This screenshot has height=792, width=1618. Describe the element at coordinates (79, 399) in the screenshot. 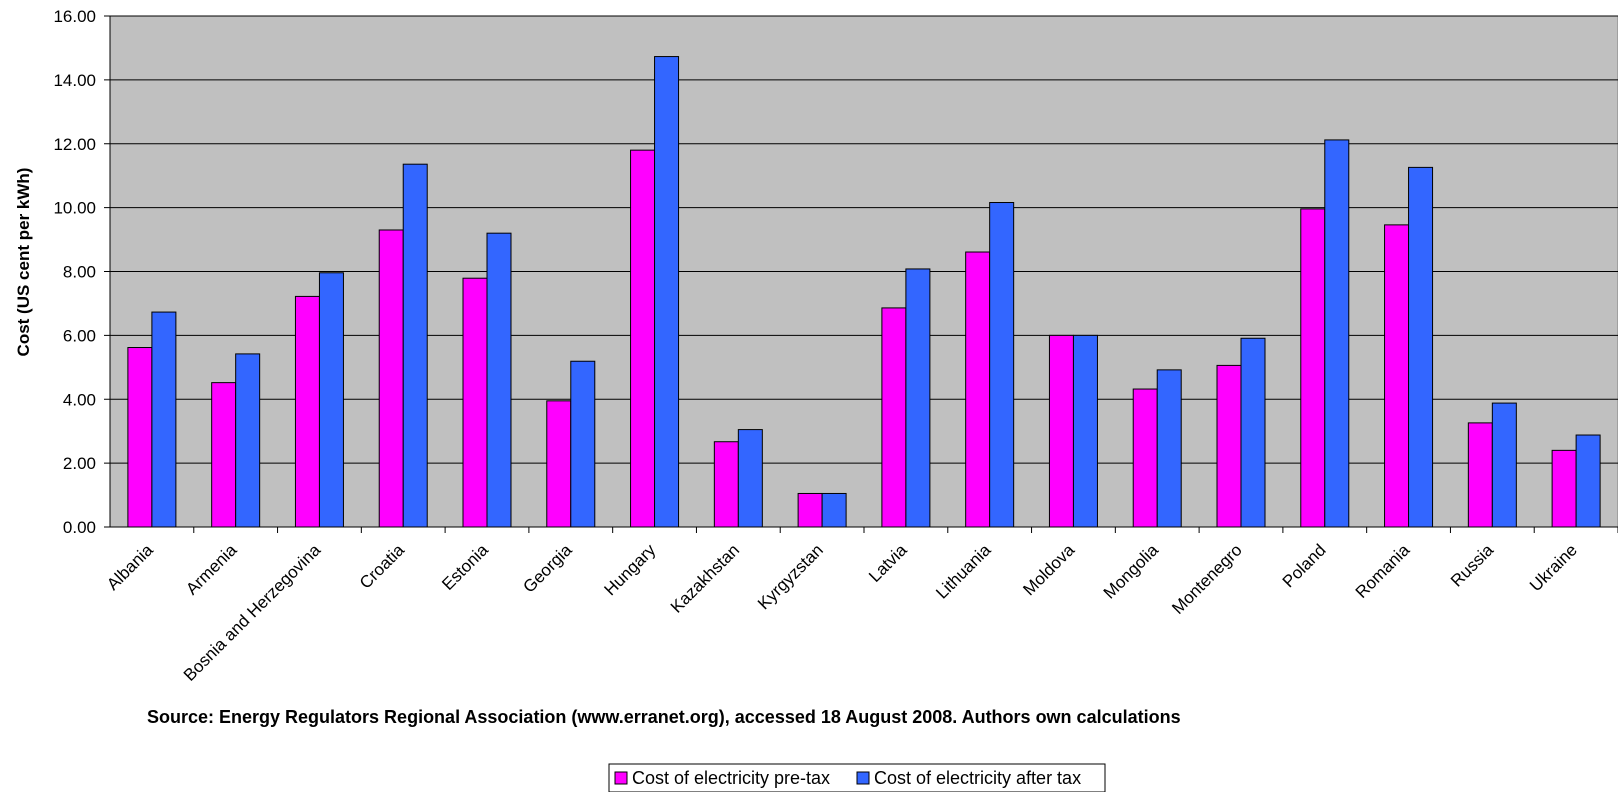

I see `y-tick-label: 4.00` at that location.